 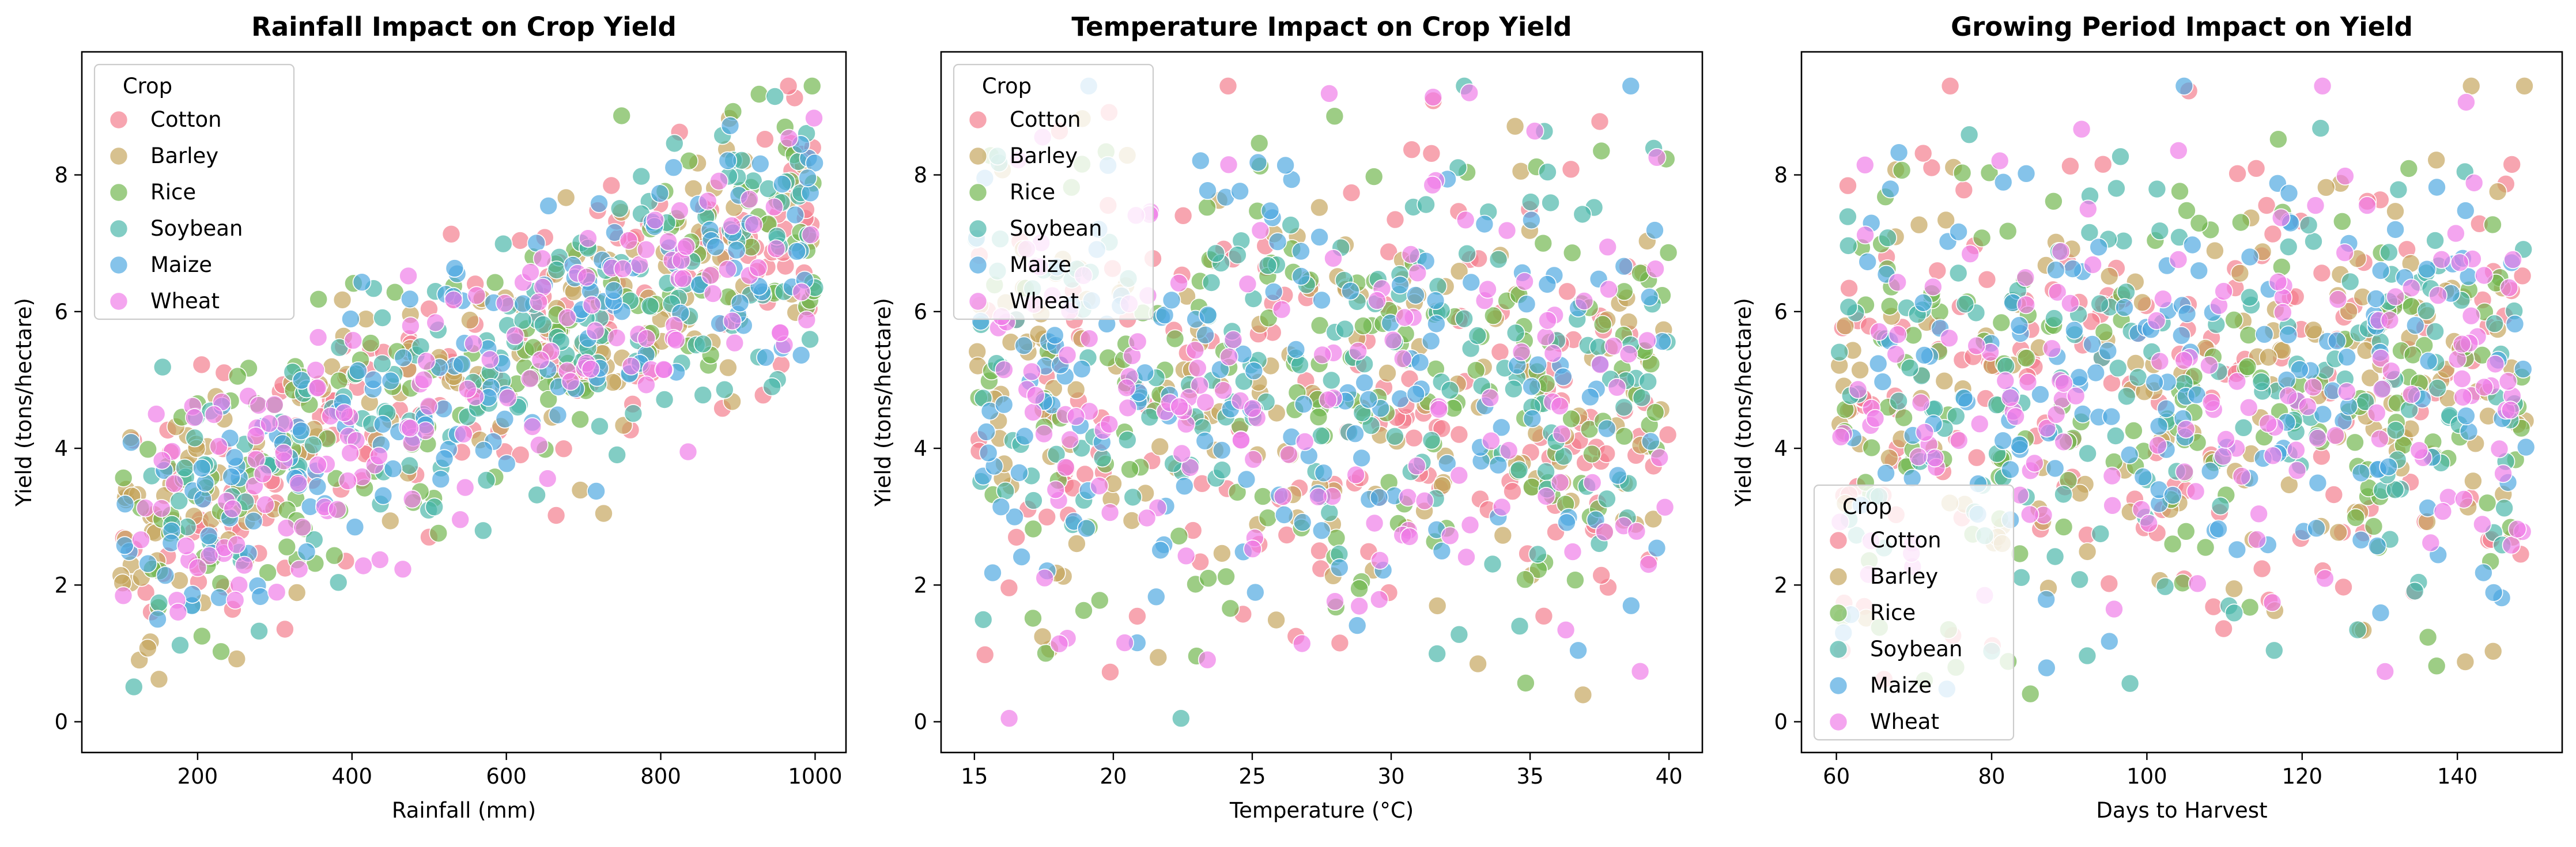 I want to click on legend: Crop Cotton Barley Rice Soybean Maize Wheat, so click(x=1053, y=191).